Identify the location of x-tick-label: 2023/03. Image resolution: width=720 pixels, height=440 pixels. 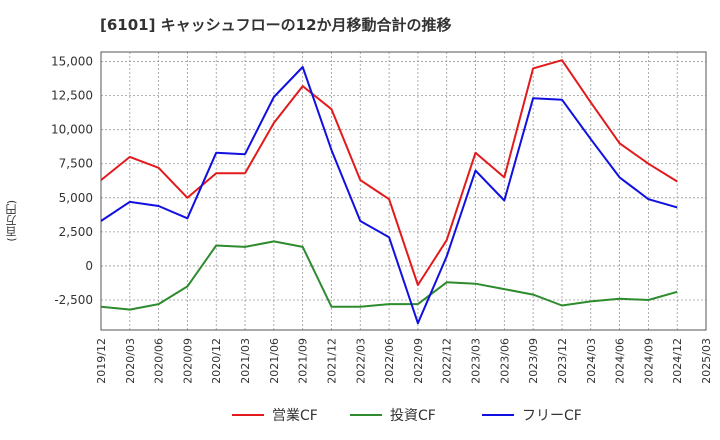
(476, 361).